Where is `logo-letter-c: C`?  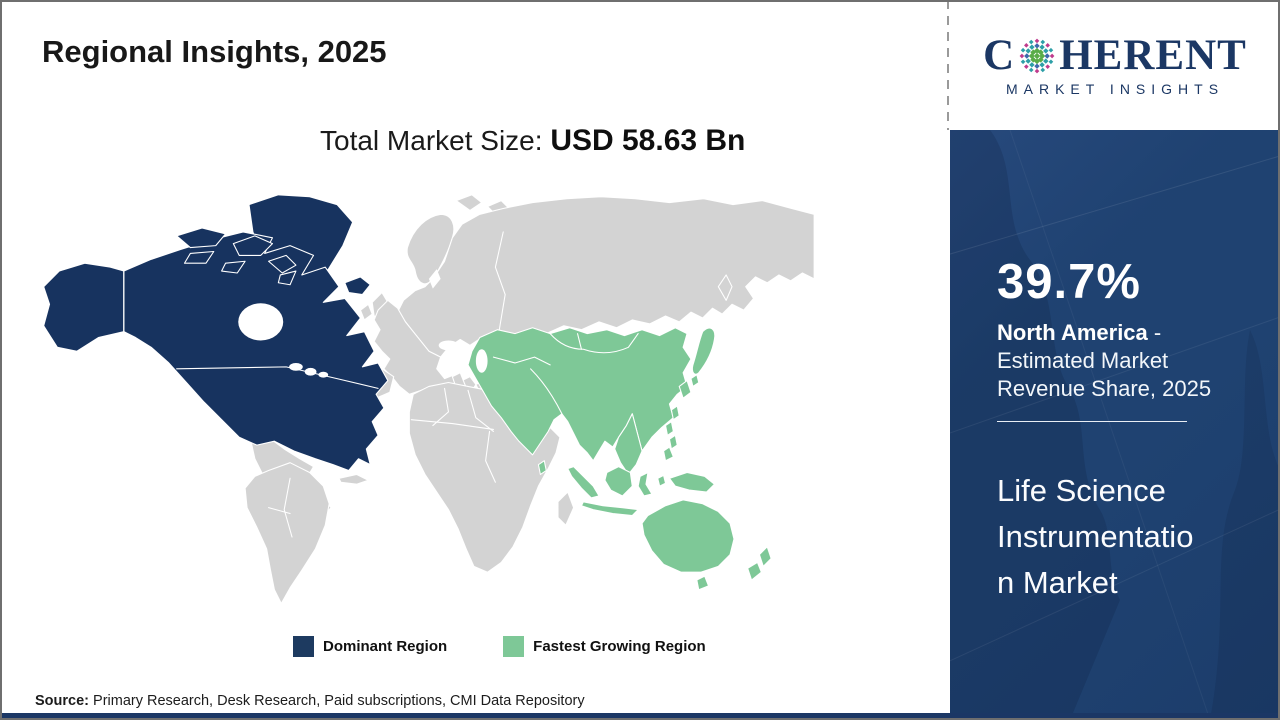 logo-letter-c: C is located at coordinates (999, 55).